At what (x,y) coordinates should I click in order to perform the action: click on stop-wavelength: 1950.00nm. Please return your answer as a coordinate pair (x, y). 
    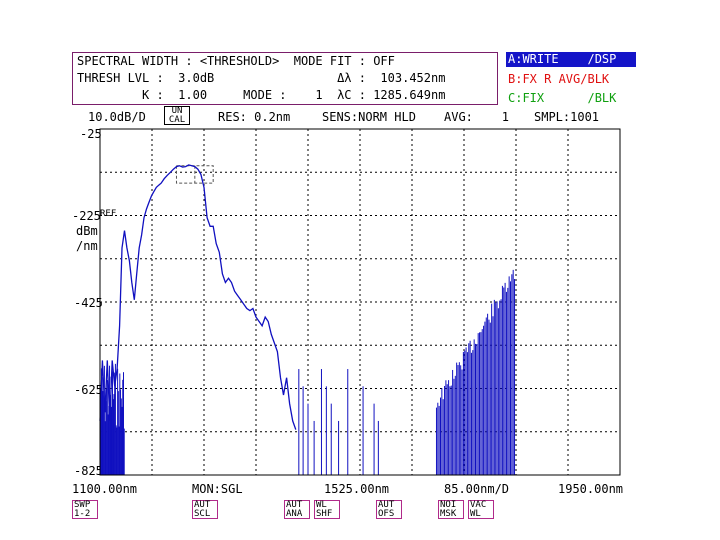
    Looking at the image, I should click on (591, 489).